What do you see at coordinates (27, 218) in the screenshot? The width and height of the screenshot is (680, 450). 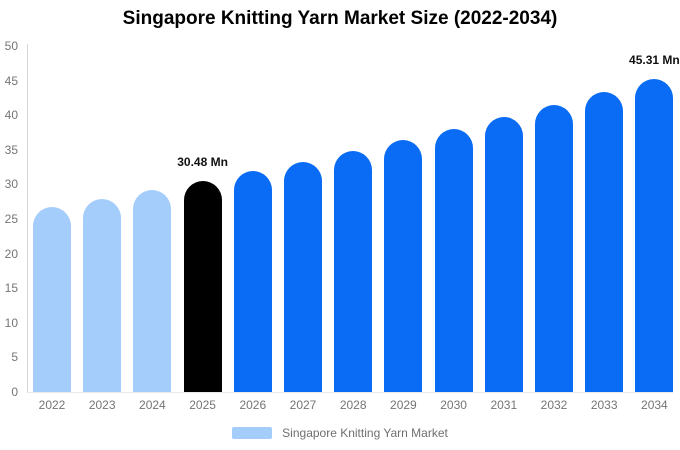 I see `y-axis-line` at bounding box center [27, 218].